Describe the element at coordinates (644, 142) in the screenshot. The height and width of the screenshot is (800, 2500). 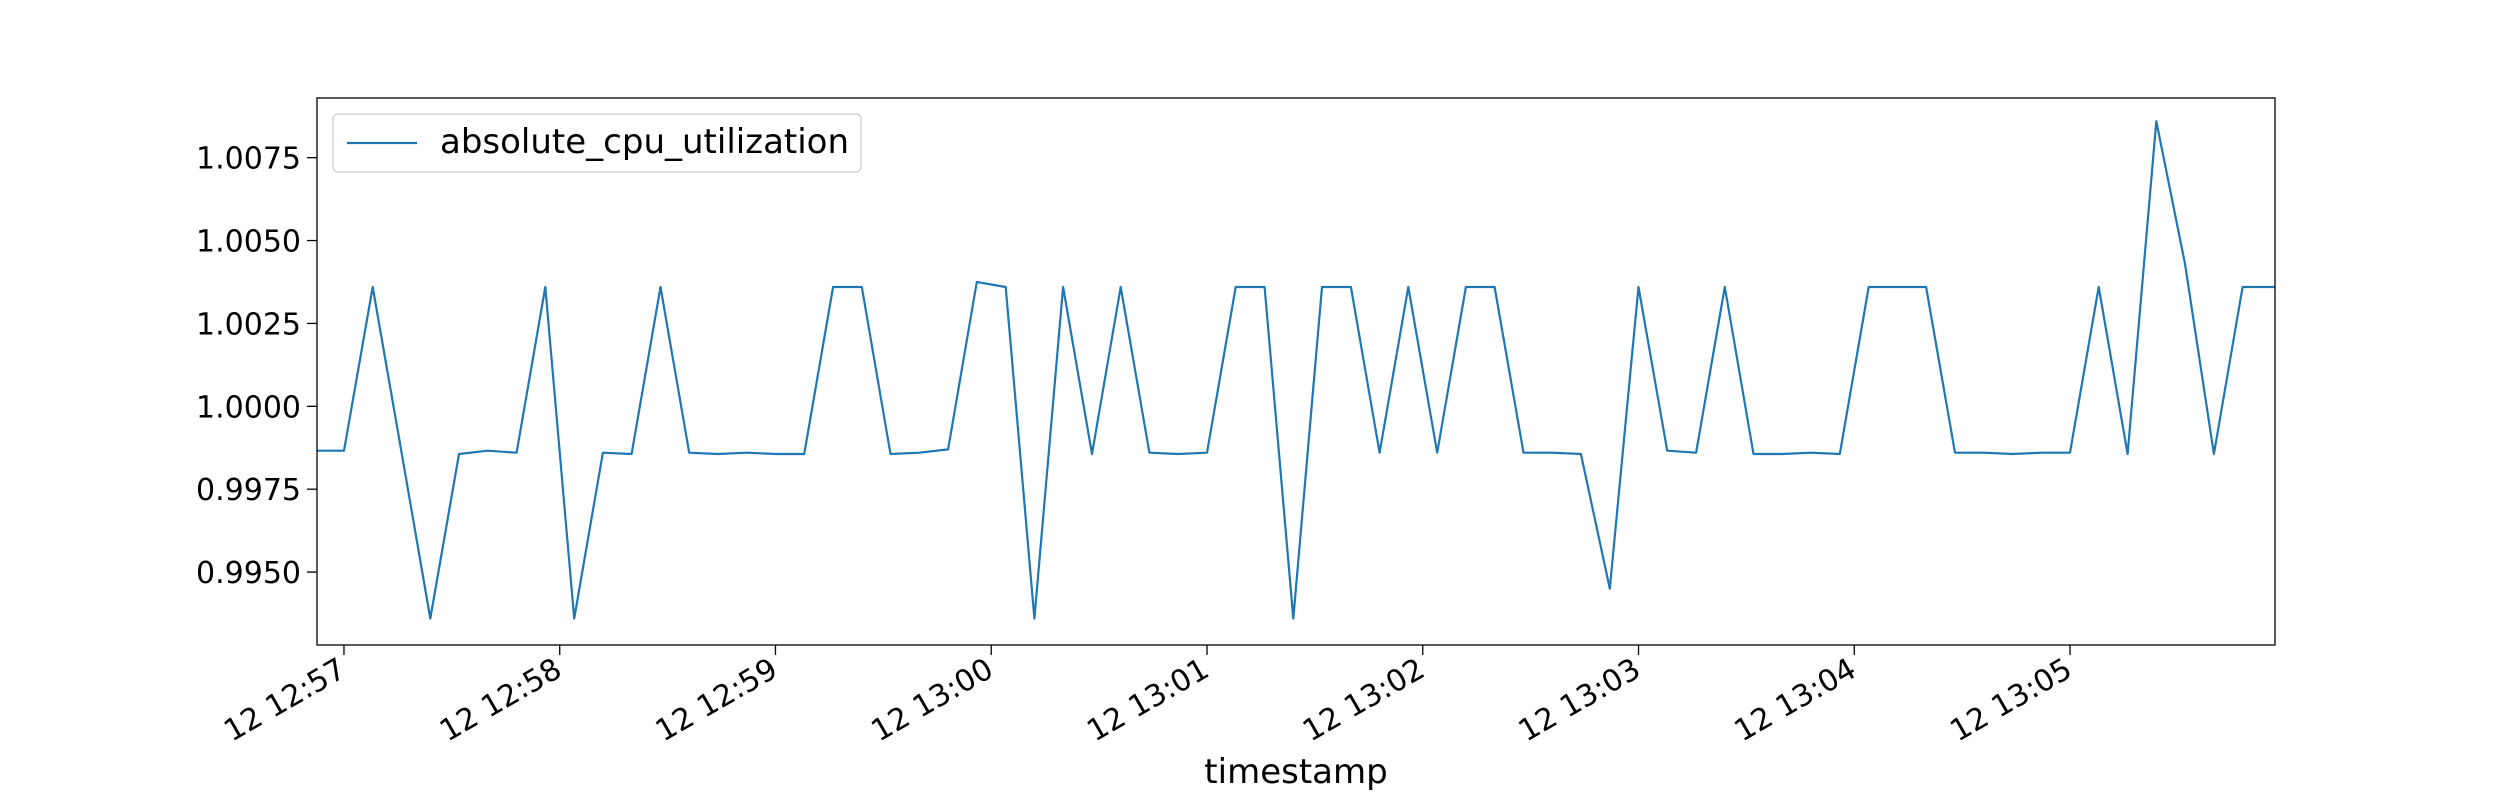
I see `legend-label-absolute-cpu-utilization: absolute_cpu_utilization` at that location.